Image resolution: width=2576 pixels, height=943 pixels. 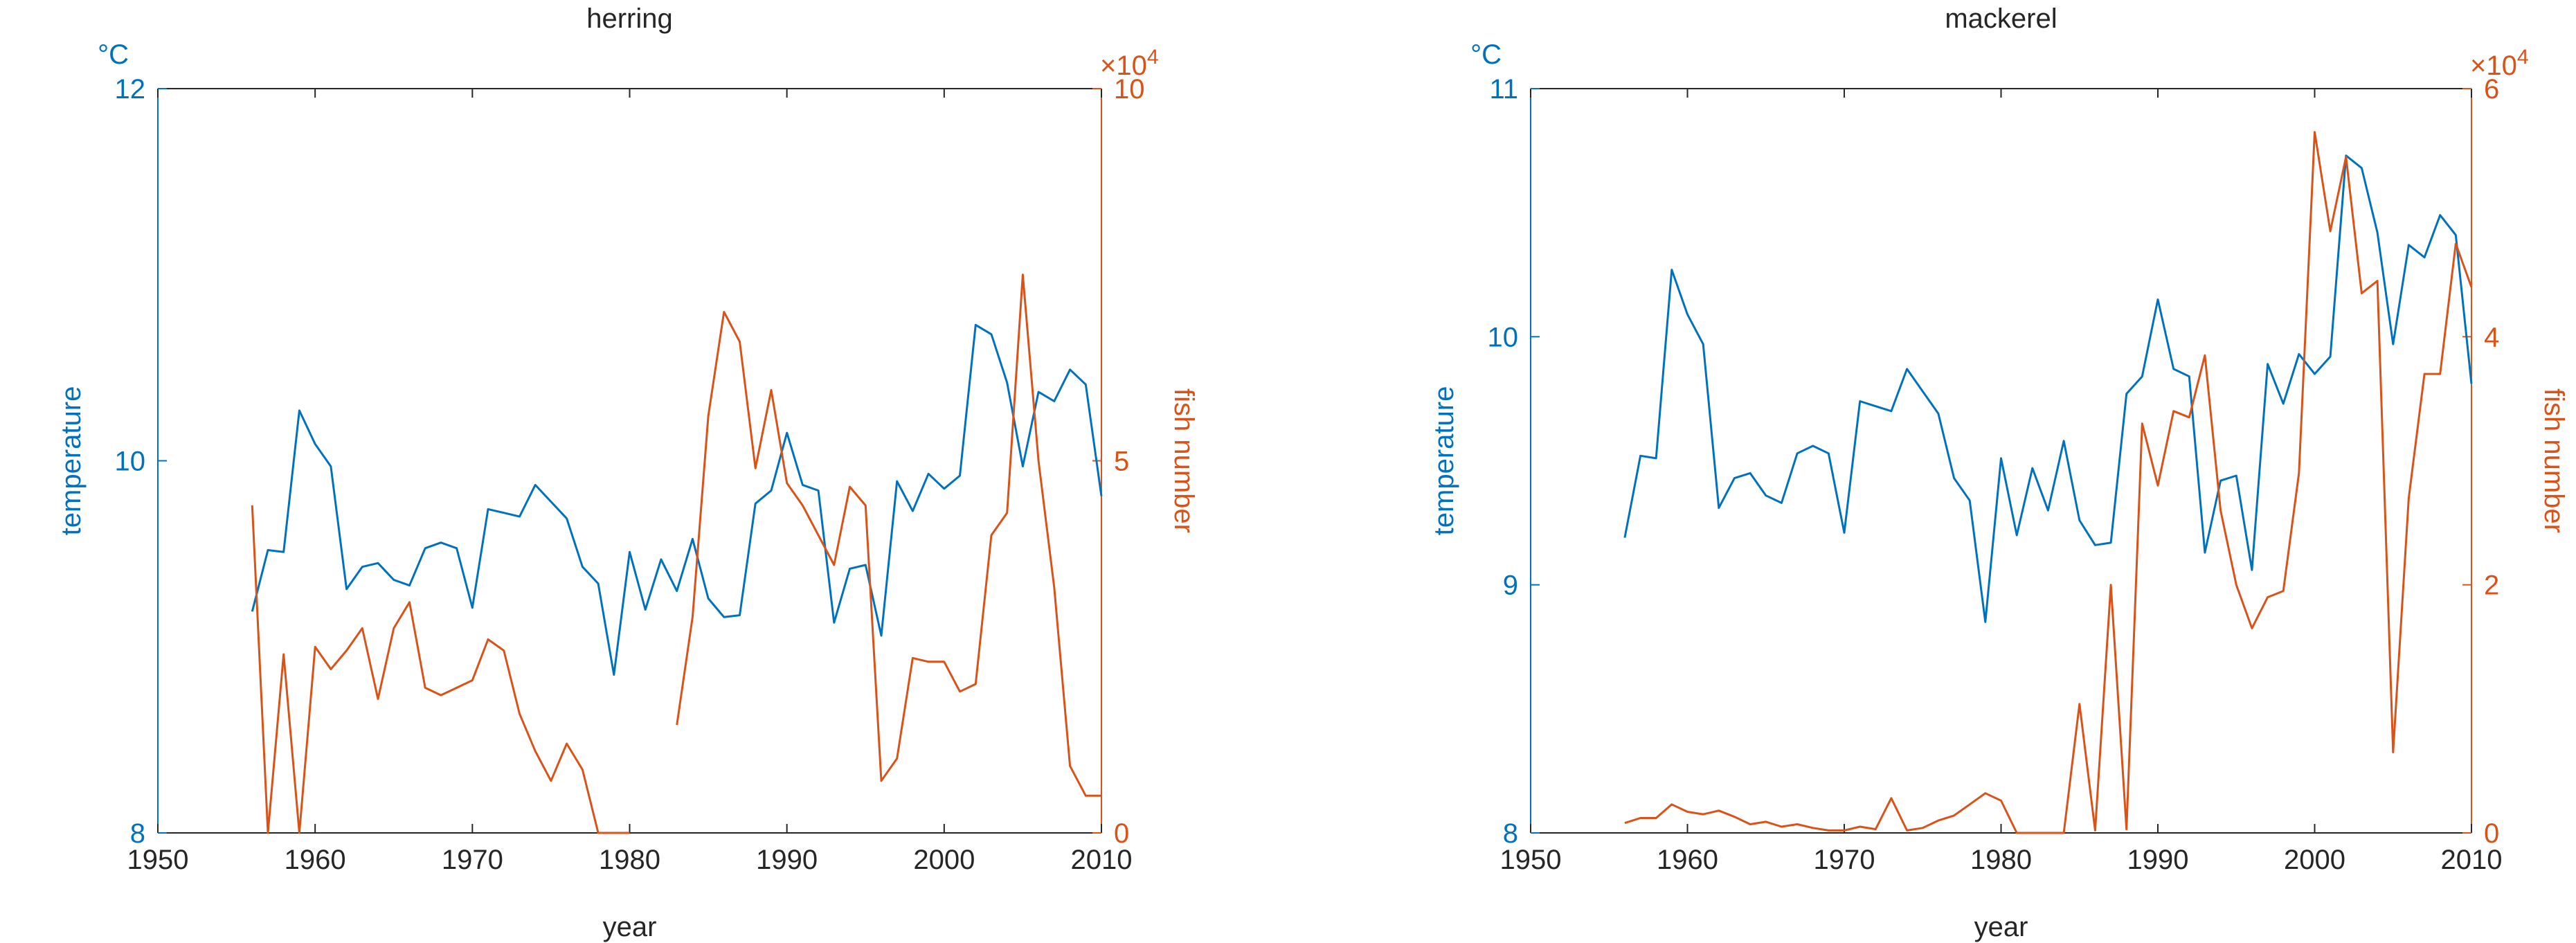 What do you see at coordinates (629, 18) in the screenshot?
I see `chart-title: herring` at bounding box center [629, 18].